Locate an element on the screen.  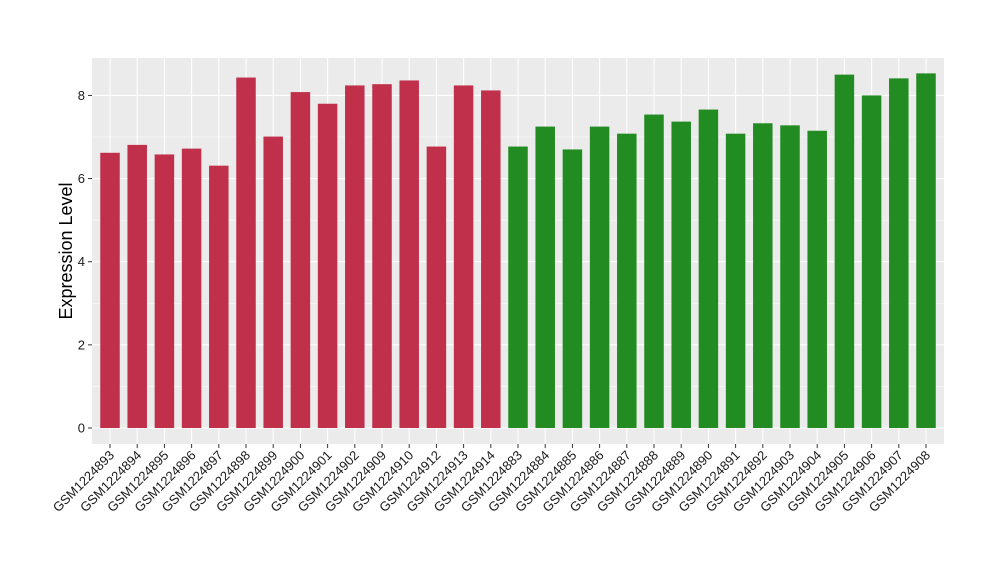
bar-GSM1224900 is located at coordinates (300, 260).